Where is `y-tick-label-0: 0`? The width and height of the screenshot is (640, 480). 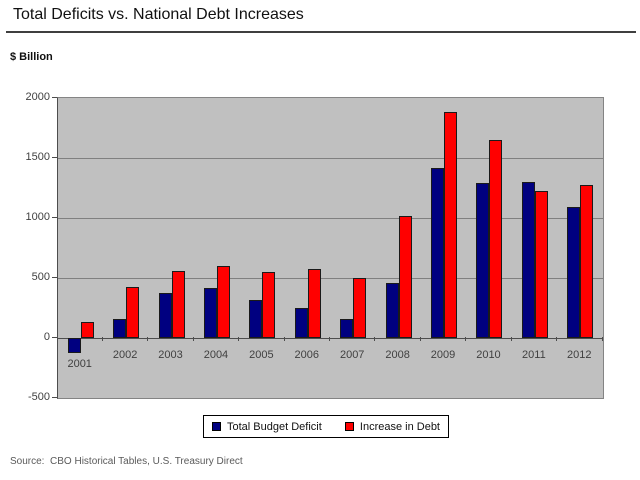
y-tick-label-0: 0 is located at coordinates (46, 337).